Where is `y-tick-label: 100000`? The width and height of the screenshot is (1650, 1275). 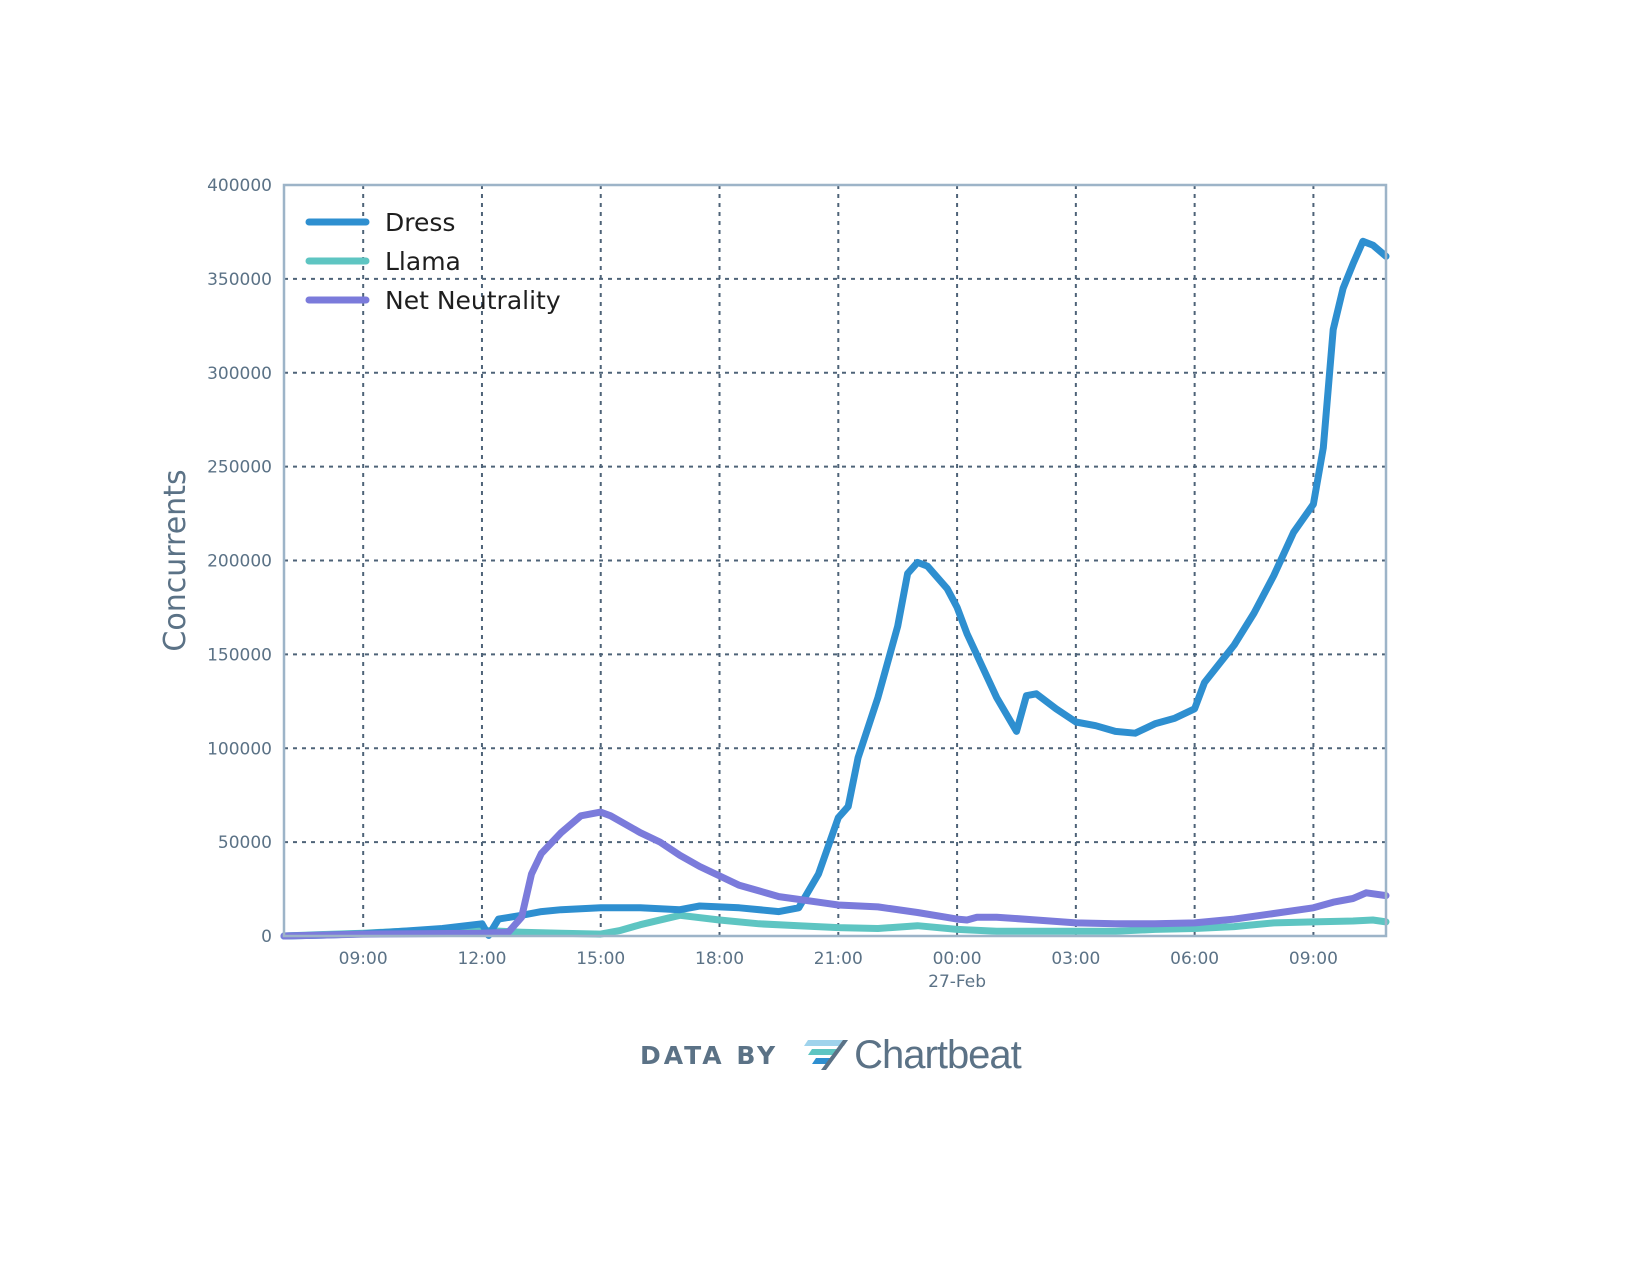 y-tick-label: 100000 is located at coordinates (239, 749).